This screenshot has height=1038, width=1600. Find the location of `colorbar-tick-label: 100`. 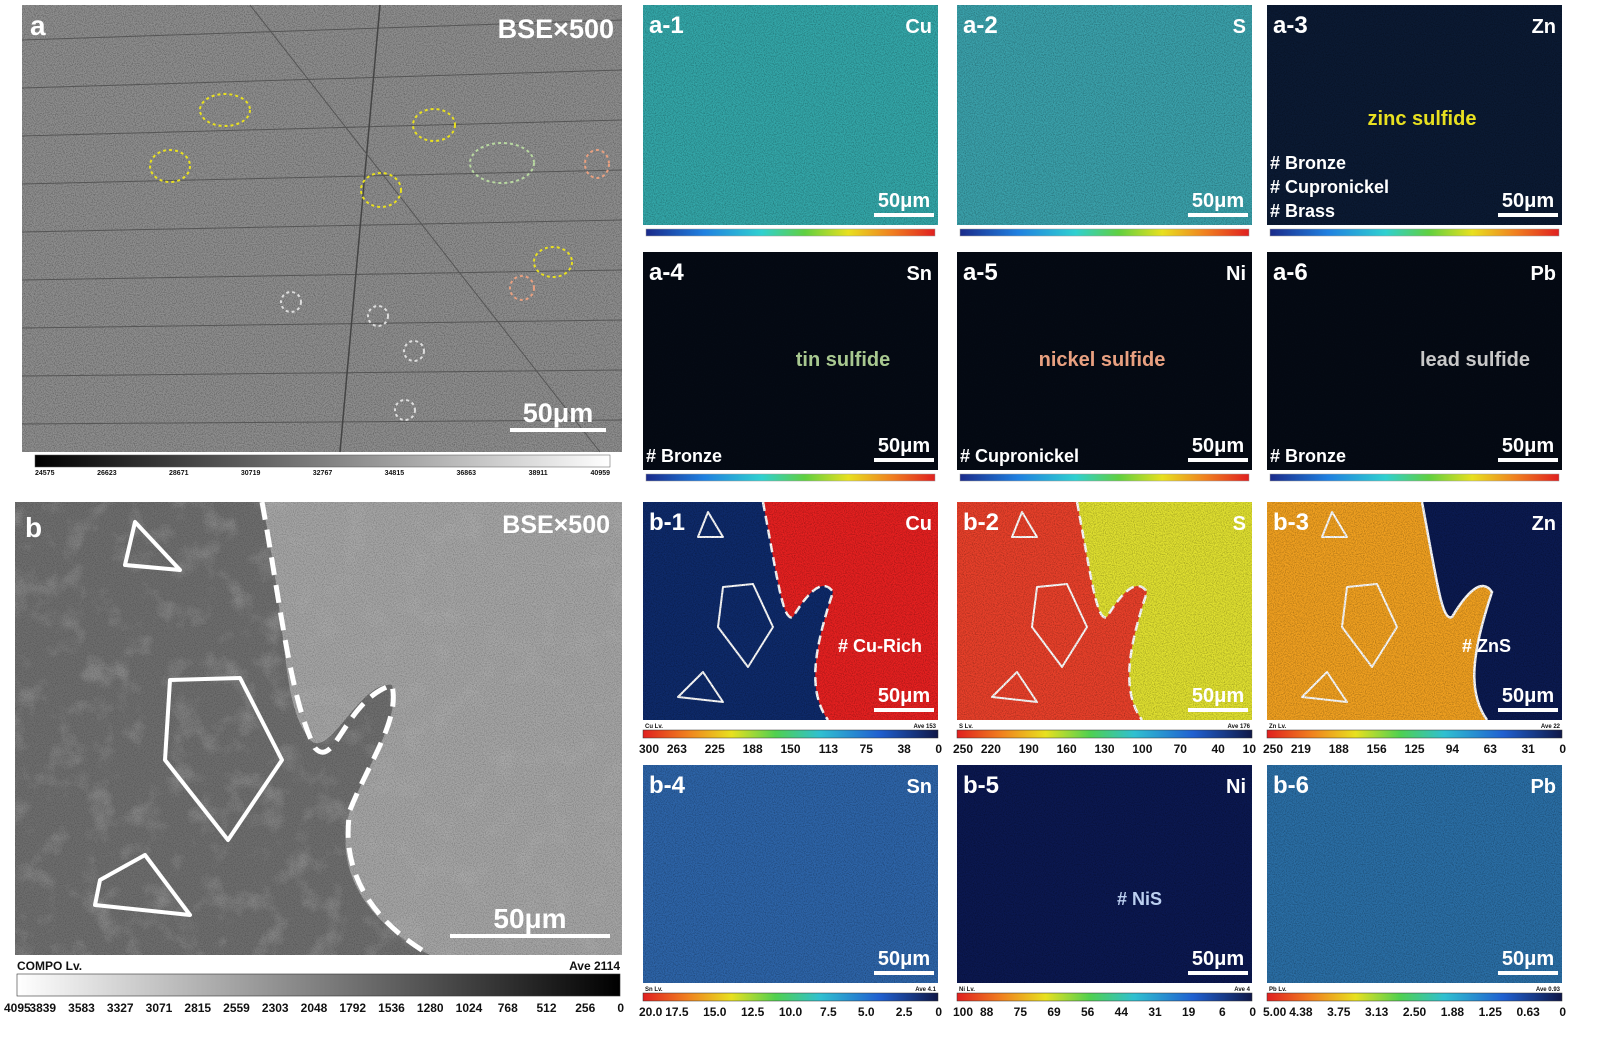

colorbar-tick-label: 100 is located at coordinates (963, 1012).